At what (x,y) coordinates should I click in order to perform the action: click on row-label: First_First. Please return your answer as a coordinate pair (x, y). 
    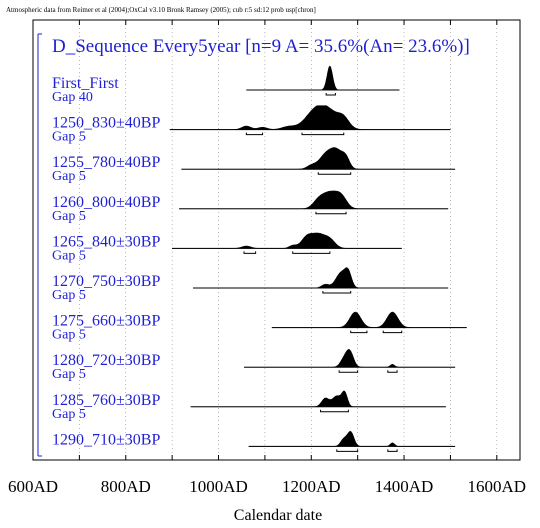
    Looking at the image, I should click on (85, 83).